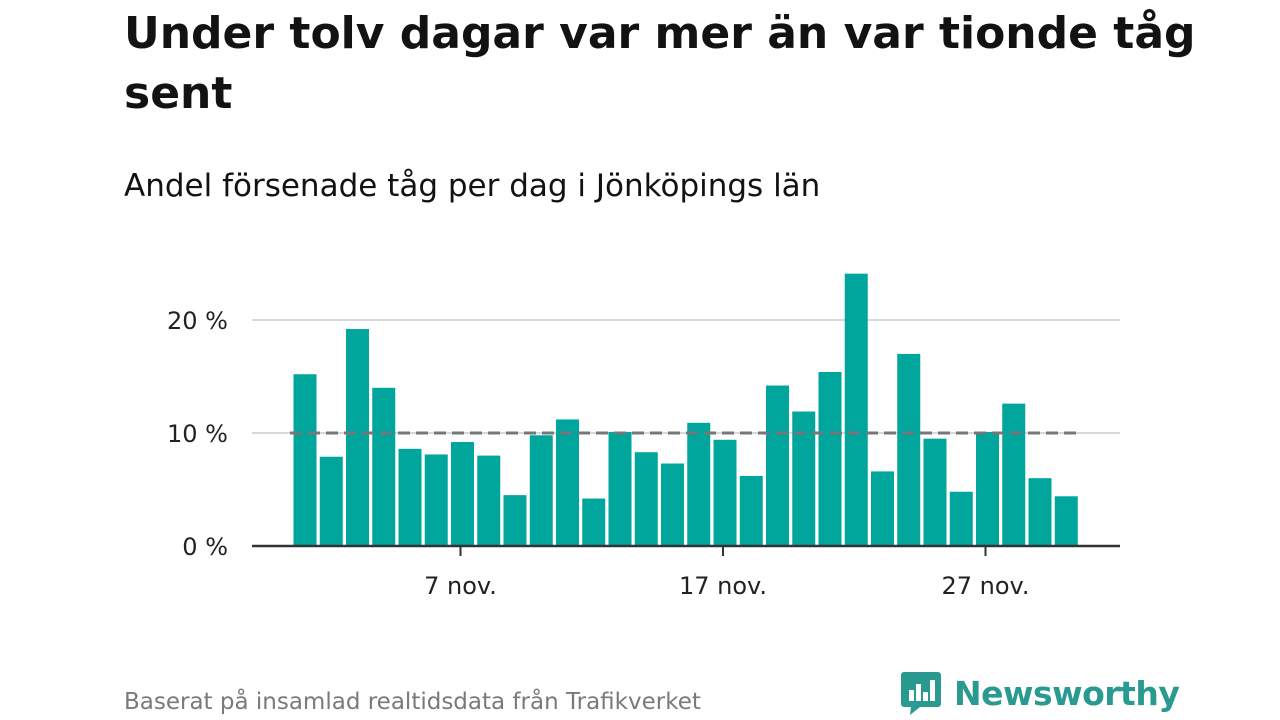 The image size is (1280, 720). Describe the element at coordinates (460, 586) in the screenshot. I see `x-tick-label: 7 nov.` at that location.